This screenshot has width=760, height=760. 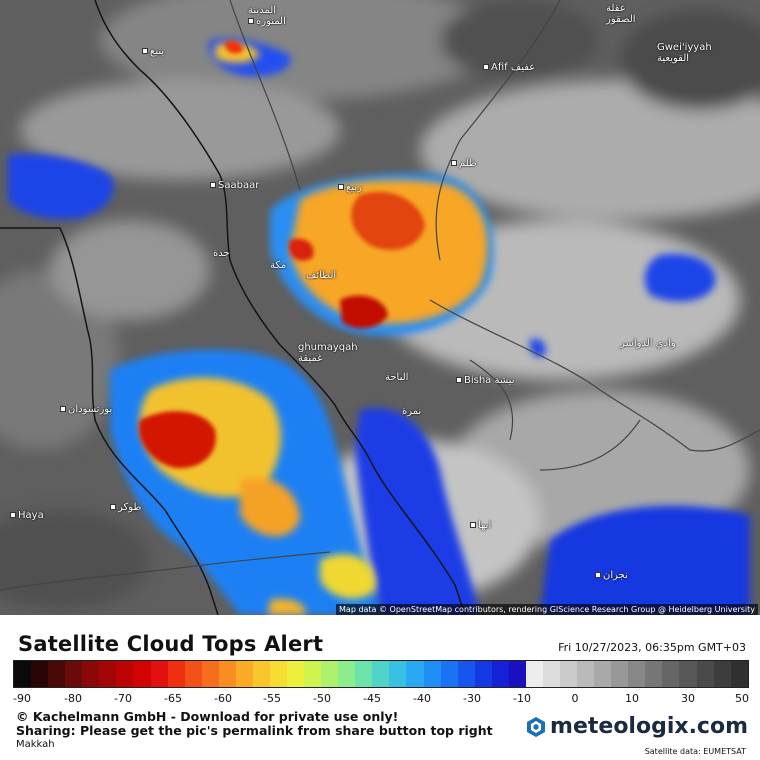 What do you see at coordinates (489, 380) in the screenshot?
I see `place-name: Bisha بيشة` at bounding box center [489, 380].